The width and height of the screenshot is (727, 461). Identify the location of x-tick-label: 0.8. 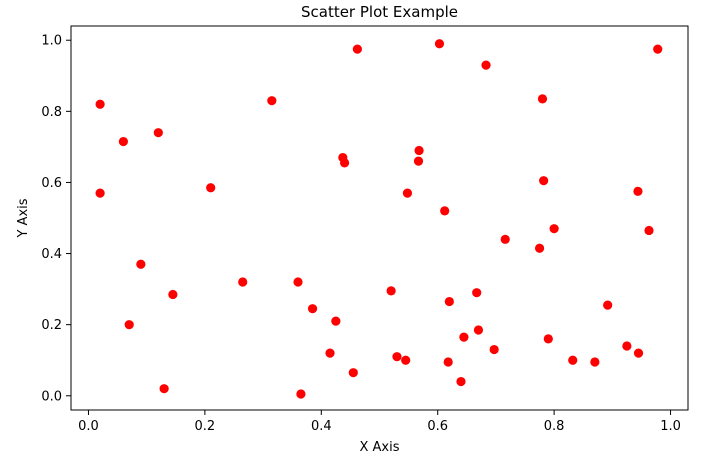
(554, 426).